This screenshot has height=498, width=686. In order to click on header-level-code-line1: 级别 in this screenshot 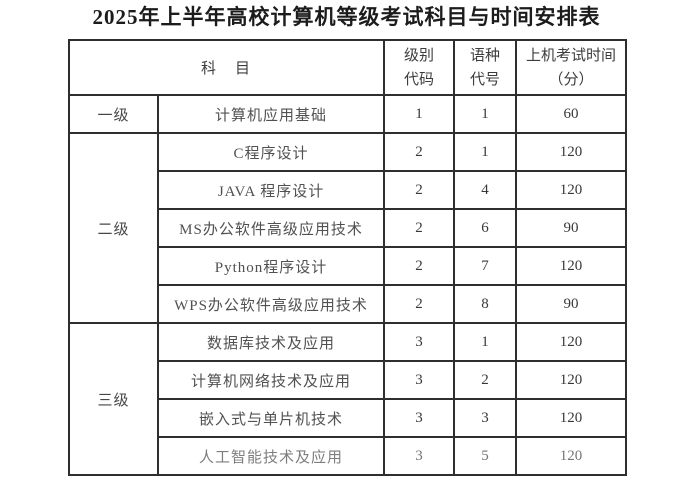, I will do `click(419, 55)`.